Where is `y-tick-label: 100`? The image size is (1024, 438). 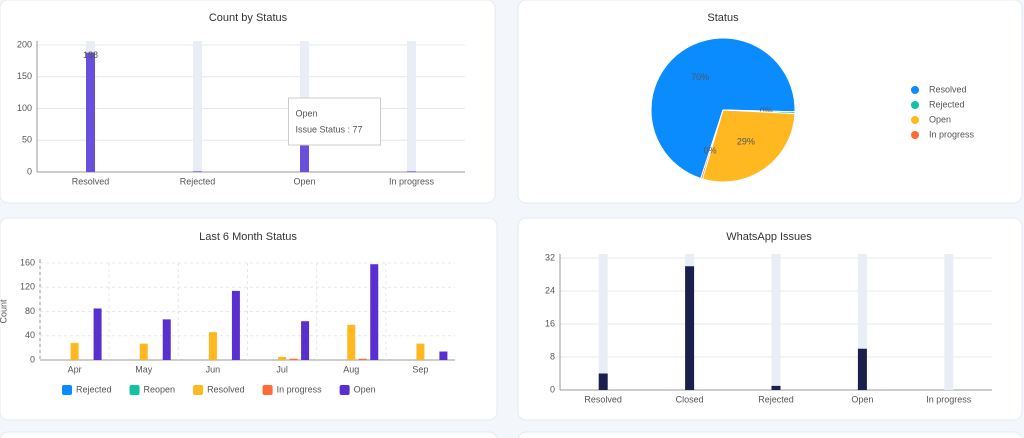 y-tick-label: 100 is located at coordinates (24, 108).